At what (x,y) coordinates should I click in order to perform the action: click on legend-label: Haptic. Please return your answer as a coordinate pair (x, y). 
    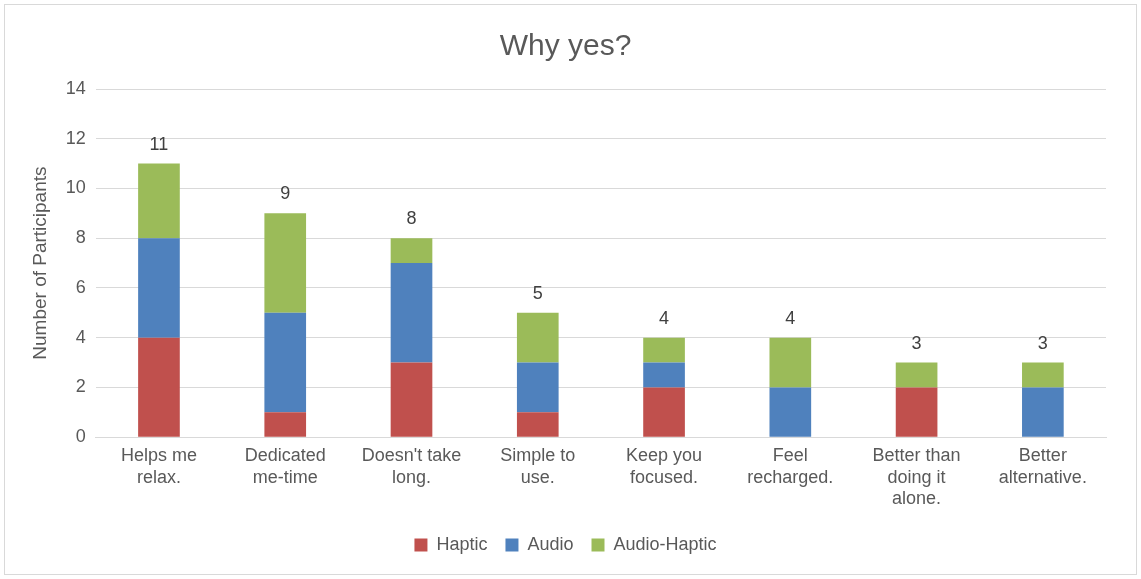
    Looking at the image, I should click on (462, 543).